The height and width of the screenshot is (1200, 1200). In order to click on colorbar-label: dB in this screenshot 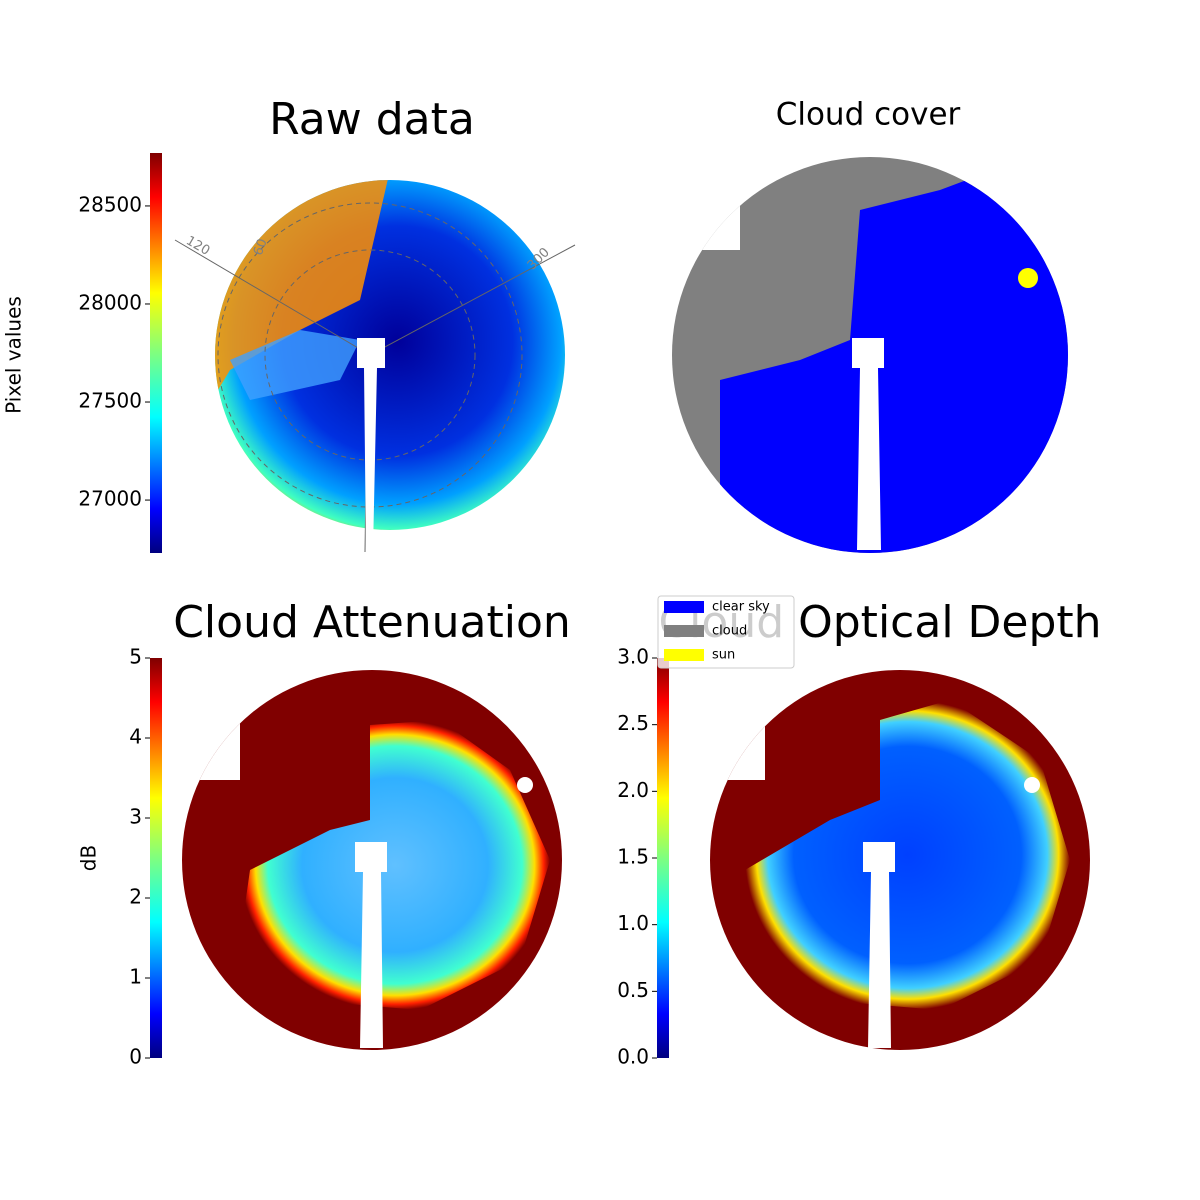, I will do `click(89, 858)`.